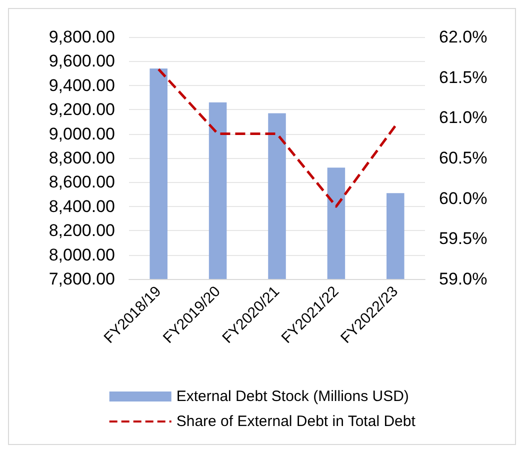  I want to click on y2-tick-label: 61.5%, so click(463, 77).